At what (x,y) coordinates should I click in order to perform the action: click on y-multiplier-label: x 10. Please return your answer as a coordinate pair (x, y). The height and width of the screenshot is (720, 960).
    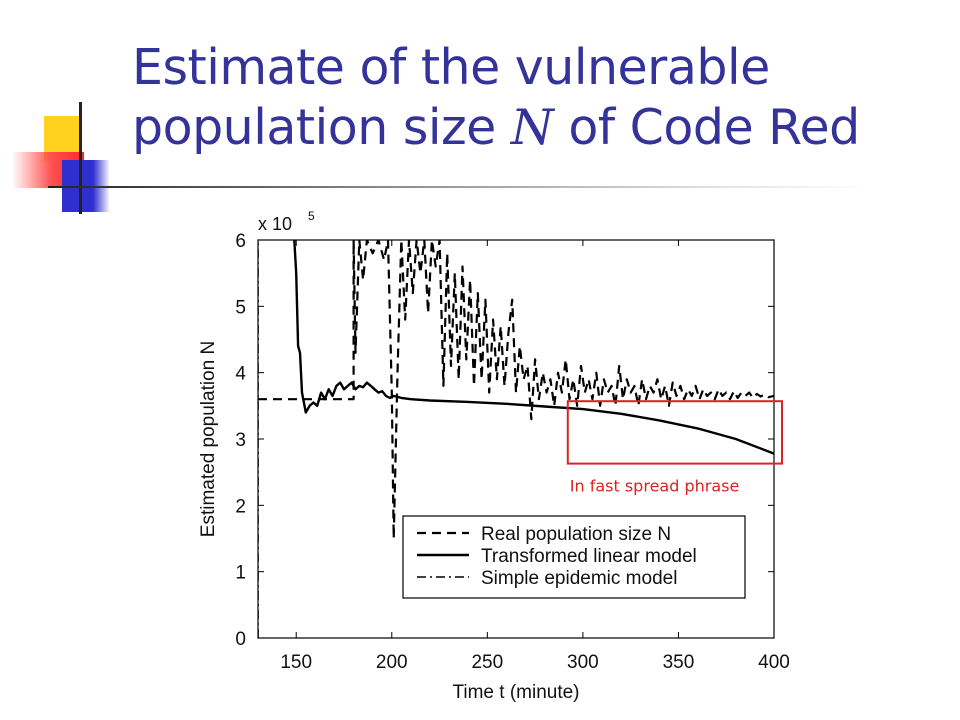
    Looking at the image, I should click on (275, 224).